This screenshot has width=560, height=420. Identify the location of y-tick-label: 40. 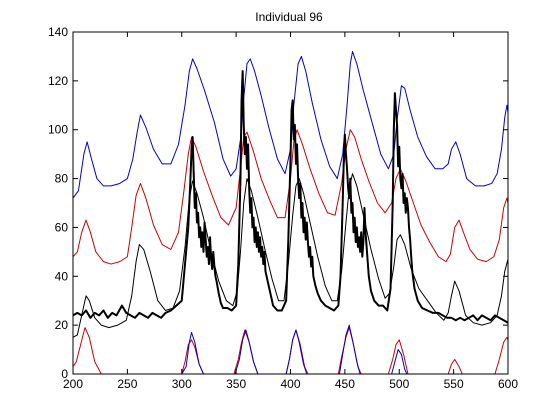
(62, 276).